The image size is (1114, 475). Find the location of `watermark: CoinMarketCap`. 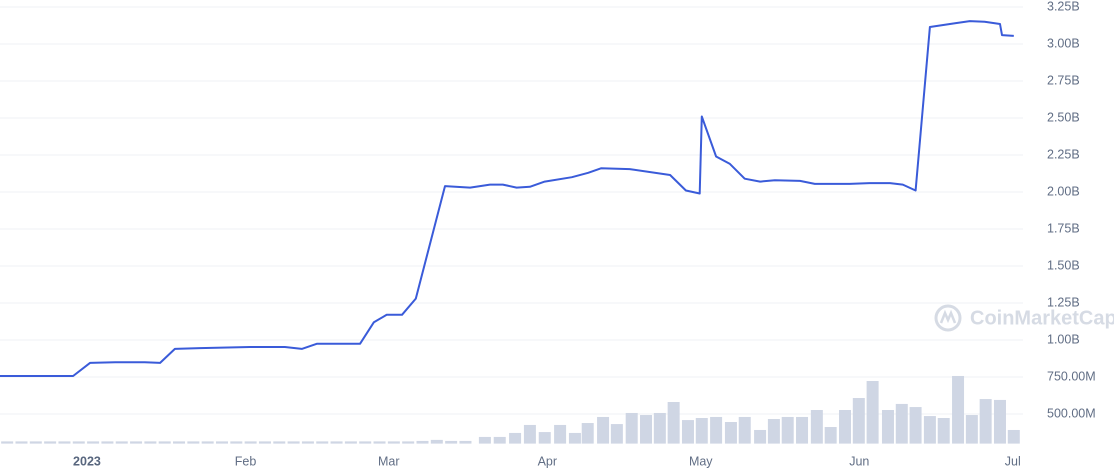

watermark: CoinMarketCap is located at coordinates (1024, 318).